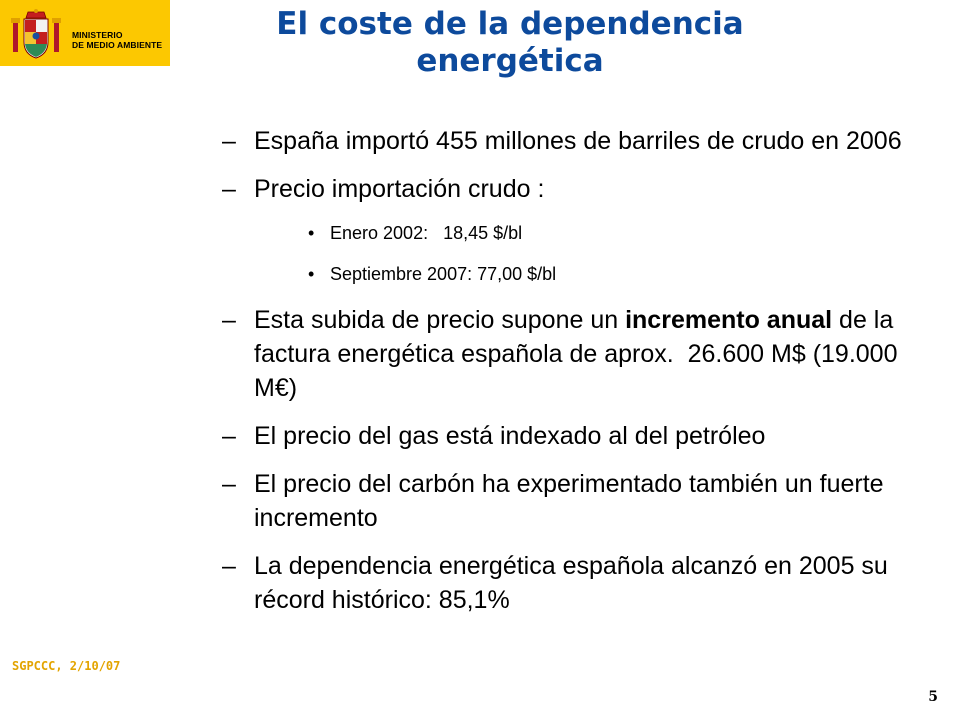 Image resolution: width=960 pixels, height=720 pixels. Describe the element at coordinates (117, 45) in the screenshot. I see `ministry-line-2: DE MEDIO AMBIENTE` at that location.